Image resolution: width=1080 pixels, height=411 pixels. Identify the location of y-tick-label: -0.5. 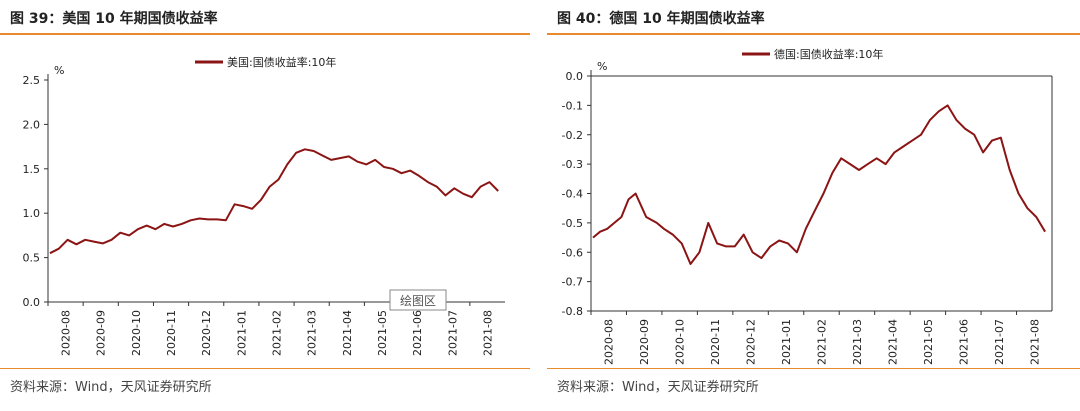
(572, 223).